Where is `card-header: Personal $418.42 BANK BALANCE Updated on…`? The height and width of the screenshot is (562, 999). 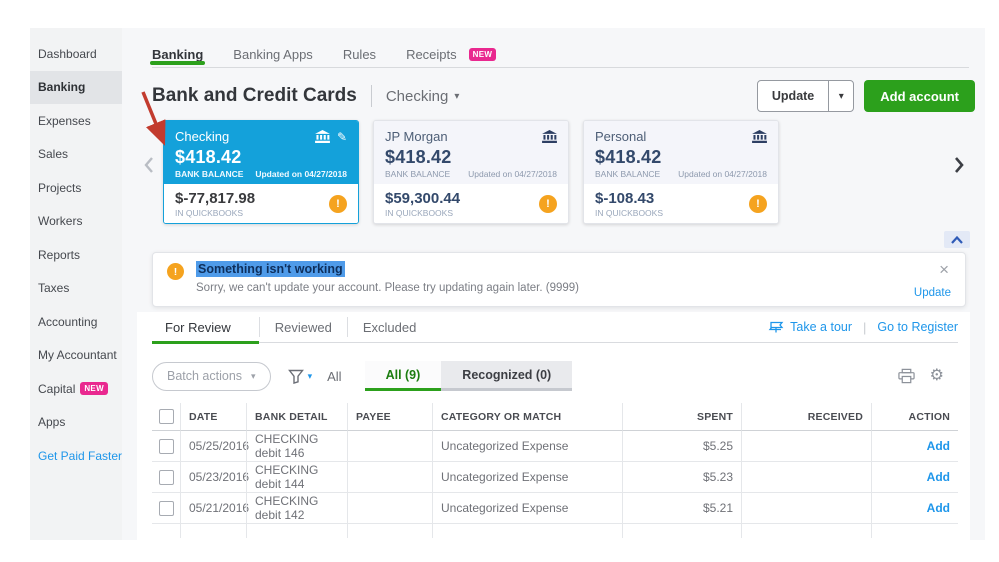
card-header: Personal $418.42 BANK BALANCE Updated on… is located at coordinates (681, 152).